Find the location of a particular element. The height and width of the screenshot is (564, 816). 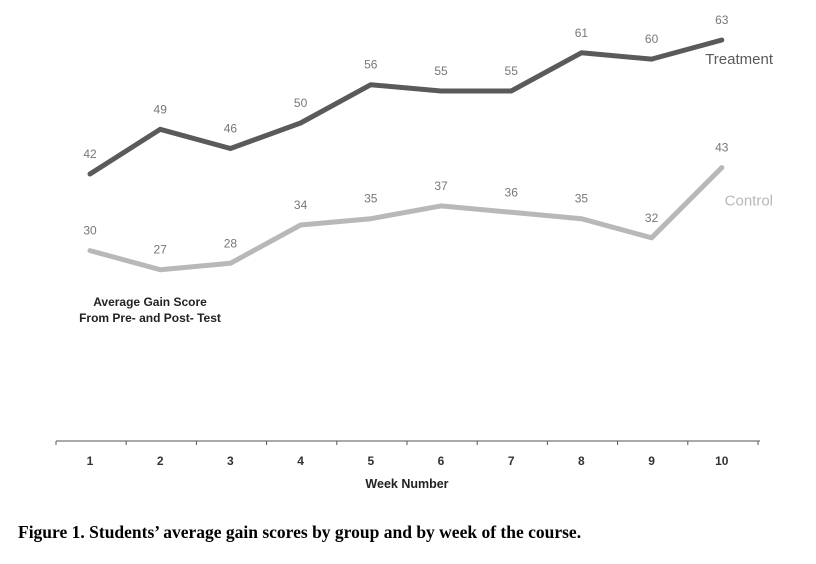

y-axis-label-line-2: From Pre- and Post- Test is located at coordinates (150, 318).